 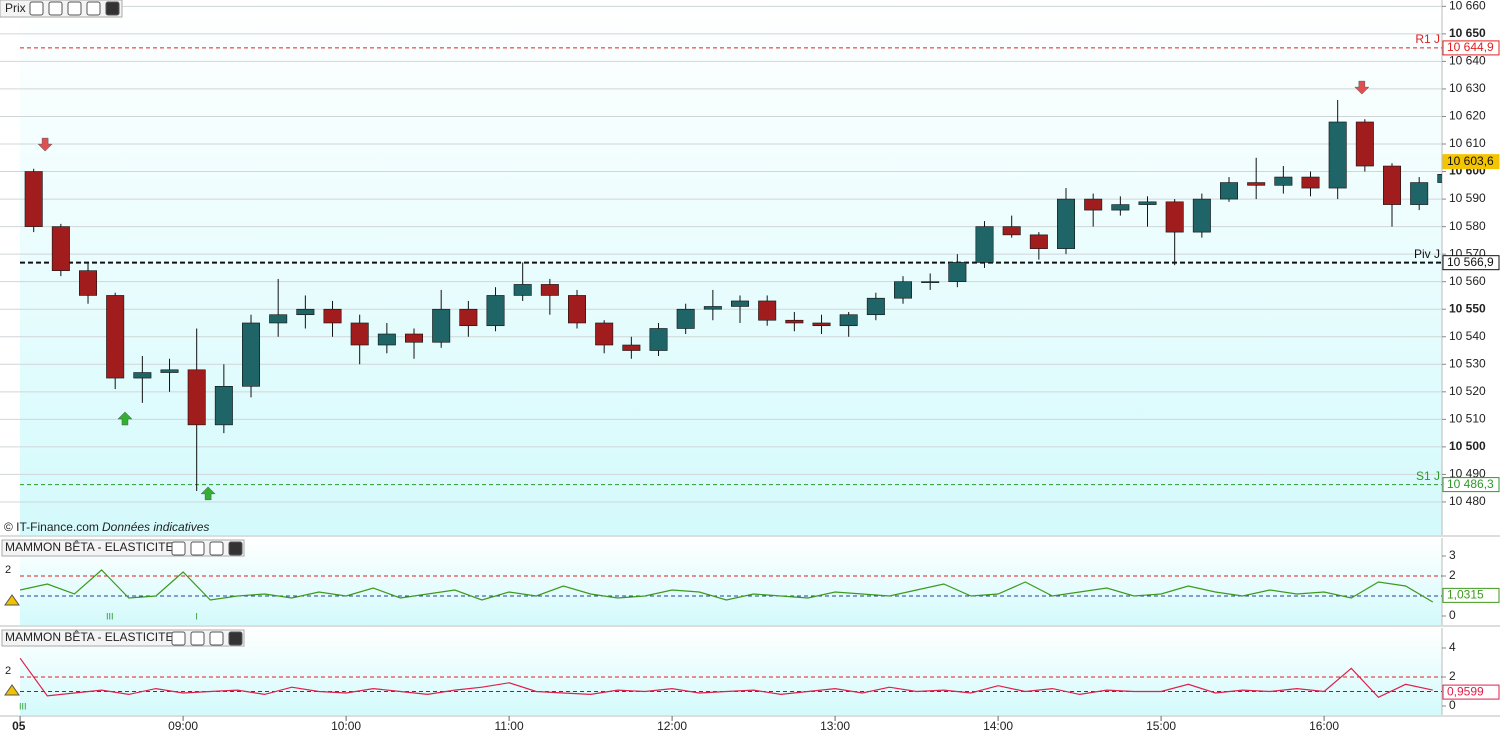 I want to click on level-value: 10 644,9, so click(x=1470, y=47).